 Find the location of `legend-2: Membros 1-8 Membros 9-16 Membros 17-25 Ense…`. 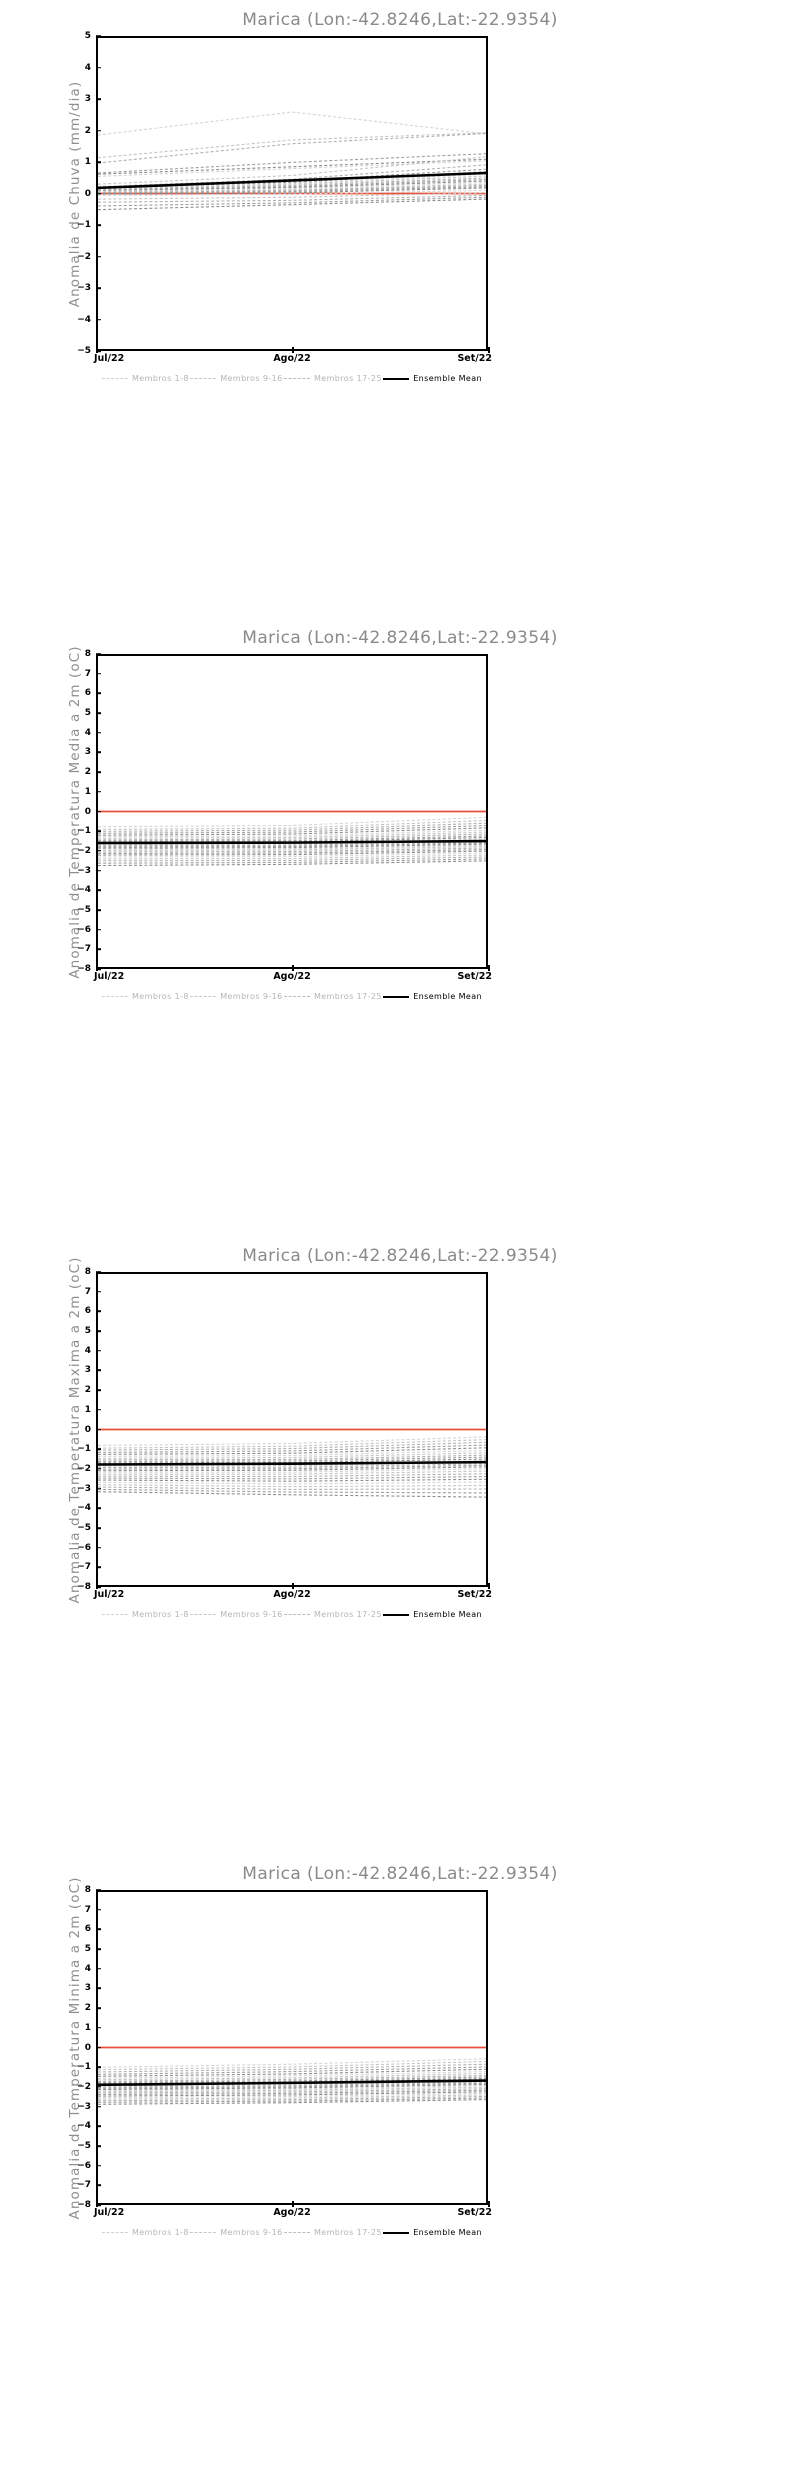

legend-2: Membros 1-8 Membros 9-16 Membros 17-25 Ense… is located at coordinates (292, 1614).